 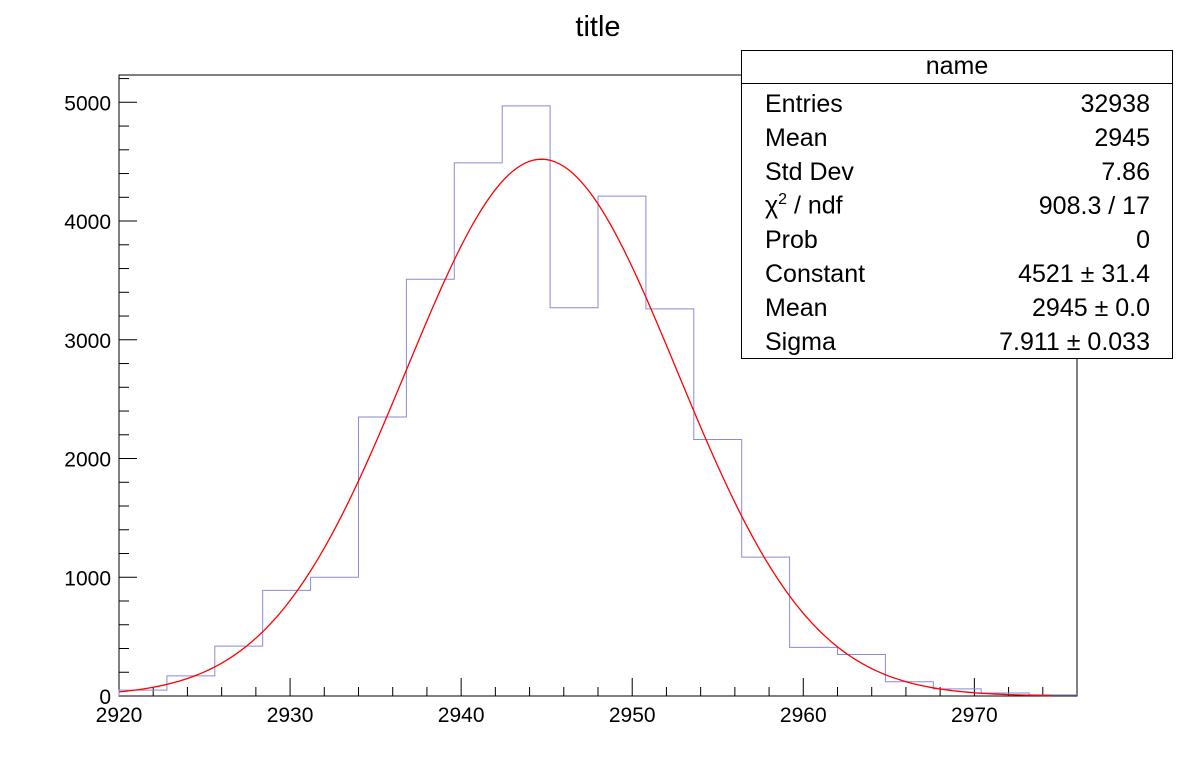 I want to click on chi-symbol: χ, so click(x=772, y=205).